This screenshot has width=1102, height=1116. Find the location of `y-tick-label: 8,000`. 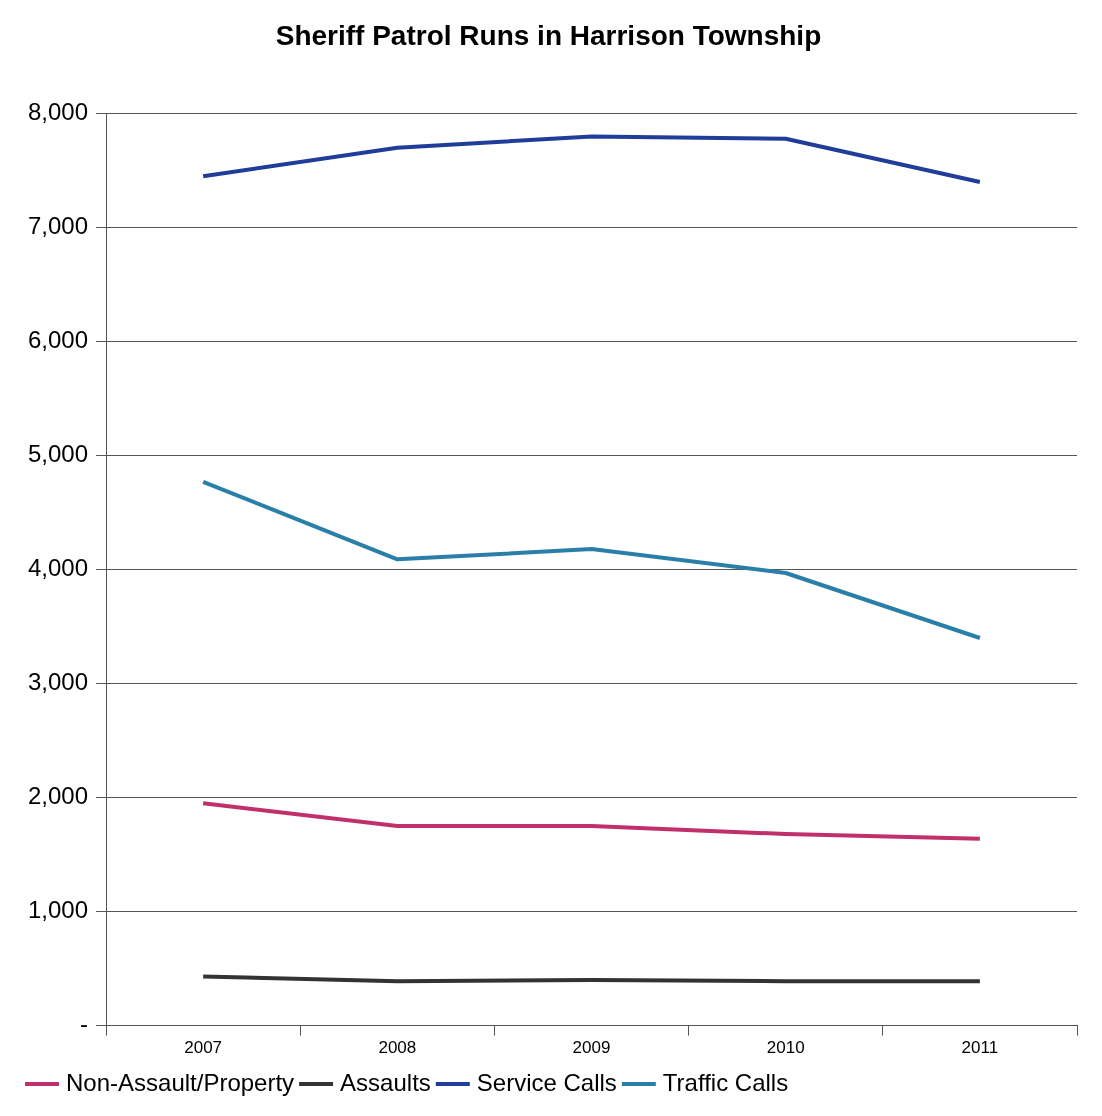

y-tick-label: 8,000 is located at coordinates (58, 112).